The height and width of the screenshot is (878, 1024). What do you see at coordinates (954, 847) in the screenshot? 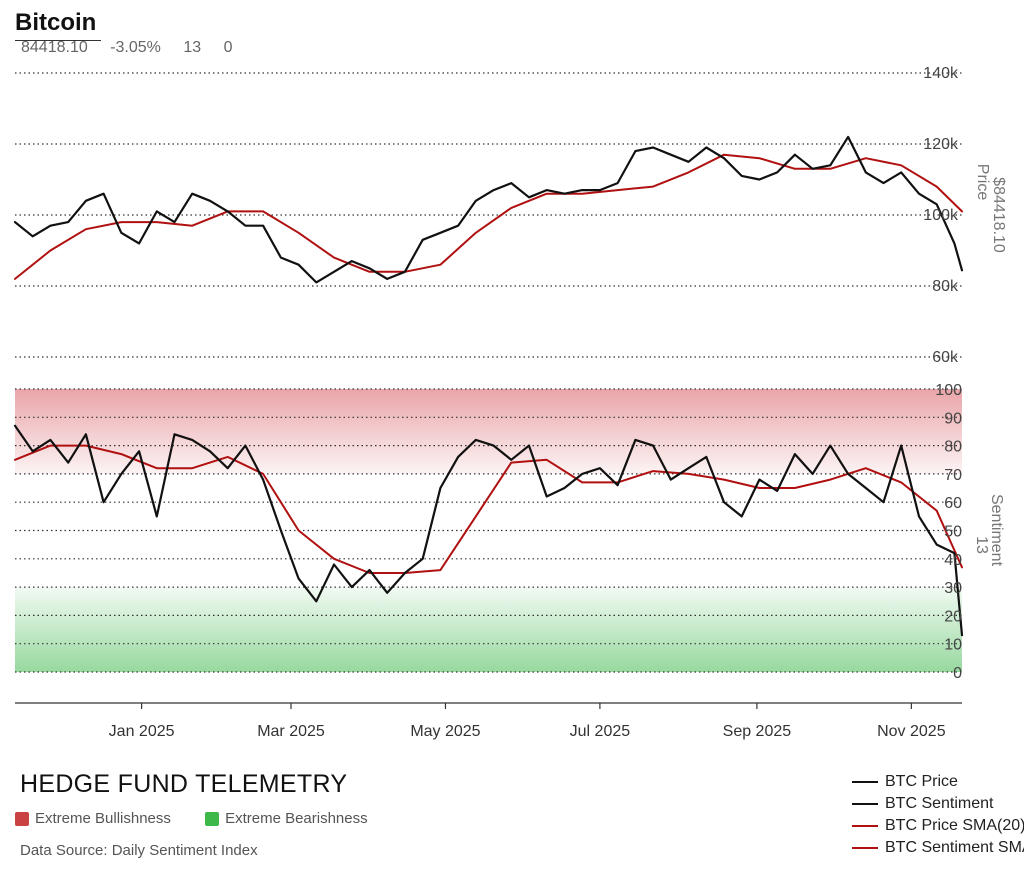
I see `legend-label: BTC Sentiment SMA(20)` at bounding box center [954, 847].